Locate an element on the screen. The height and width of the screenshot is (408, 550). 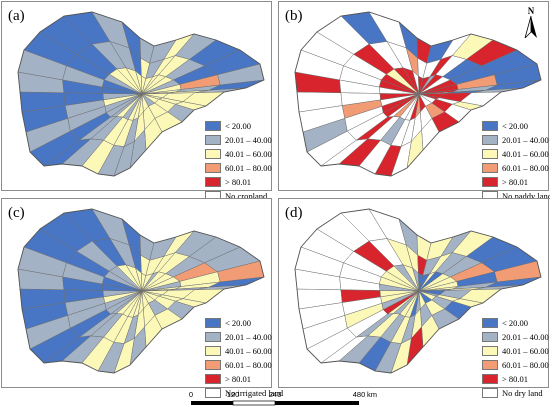
legend-item: No dry land is located at coordinates (515, 392).